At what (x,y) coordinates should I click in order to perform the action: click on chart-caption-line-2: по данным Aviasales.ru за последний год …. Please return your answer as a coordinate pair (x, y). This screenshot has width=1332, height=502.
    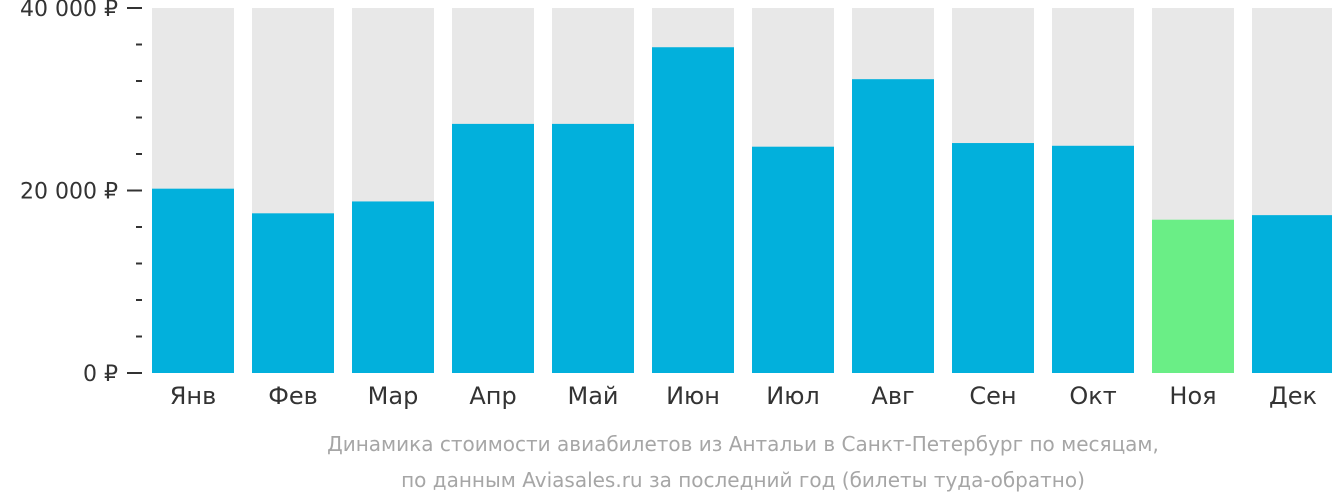
    Looking at the image, I should click on (743, 480).